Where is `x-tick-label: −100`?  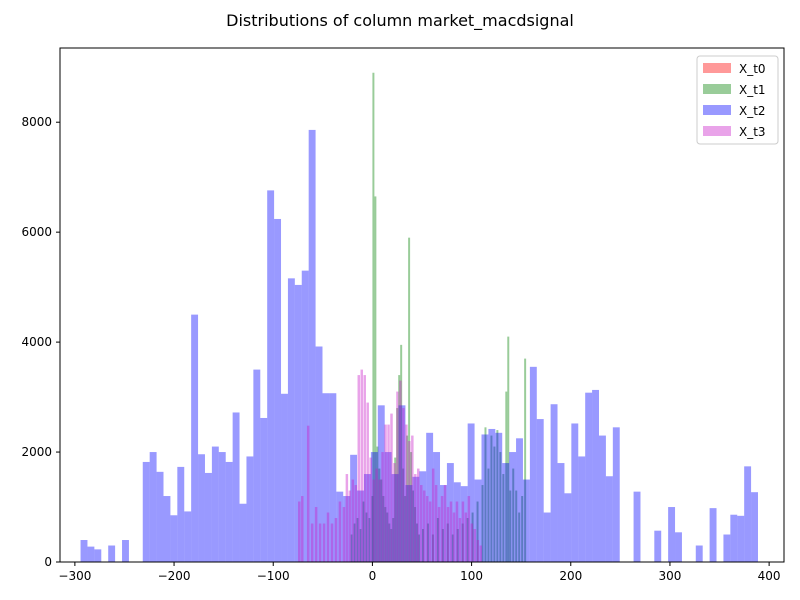
x-tick-label: −100 is located at coordinates (273, 576).